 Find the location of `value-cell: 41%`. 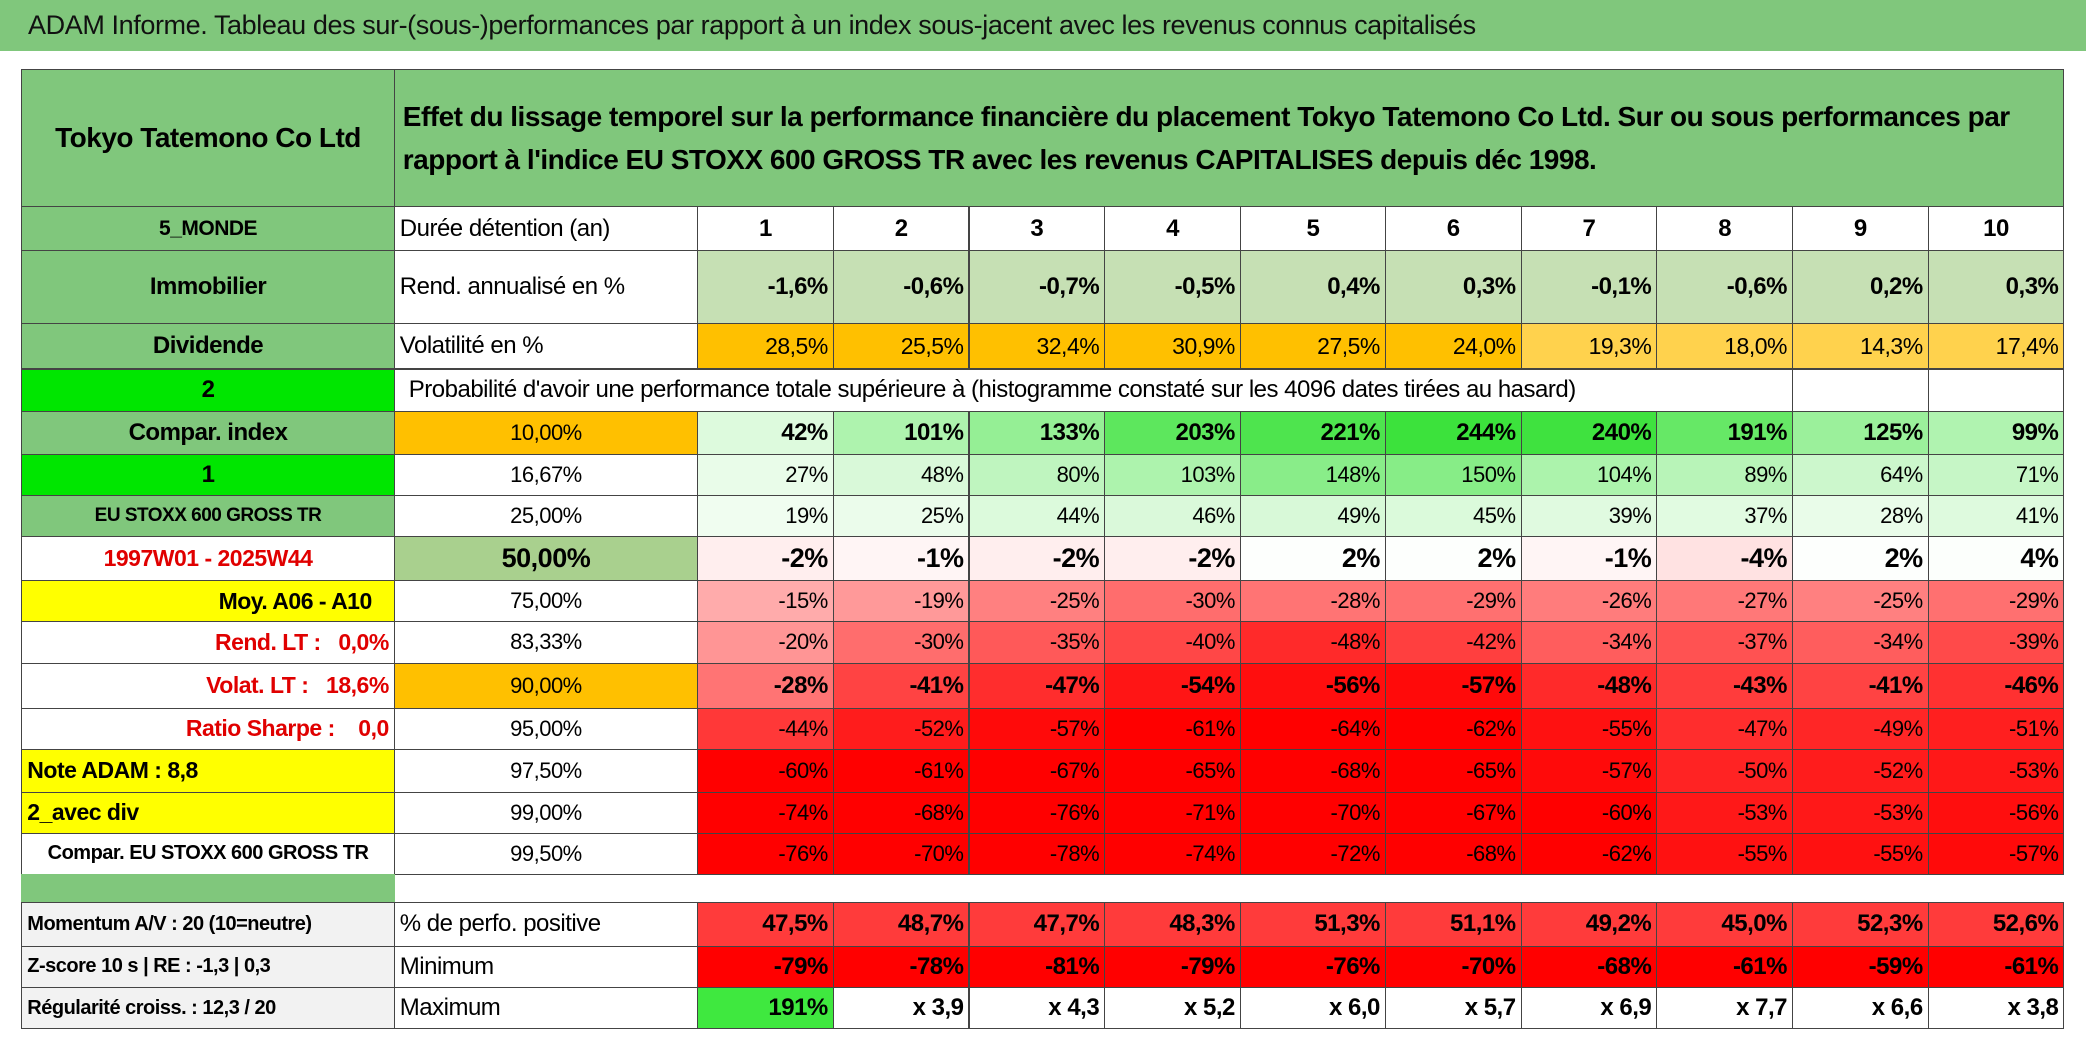

value-cell: 41% is located at coordinates (1996, 516).